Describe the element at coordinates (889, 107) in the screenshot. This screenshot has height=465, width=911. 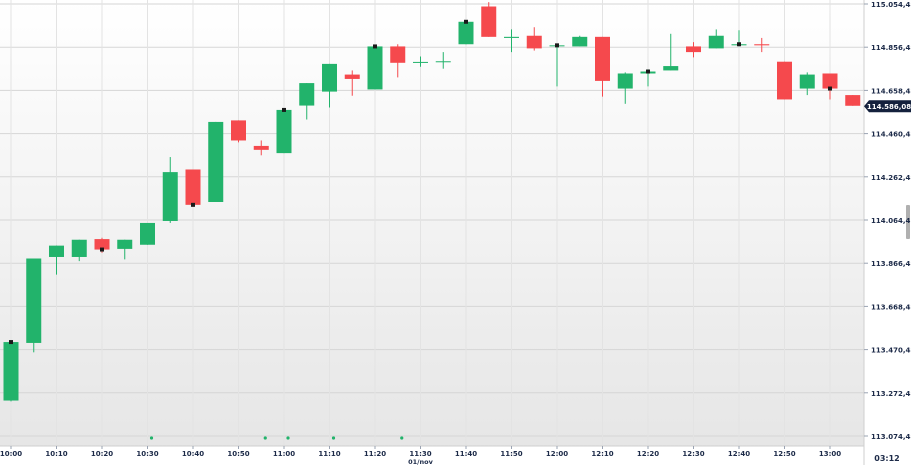
I see `current-price-label: 114.586,08` at that location.